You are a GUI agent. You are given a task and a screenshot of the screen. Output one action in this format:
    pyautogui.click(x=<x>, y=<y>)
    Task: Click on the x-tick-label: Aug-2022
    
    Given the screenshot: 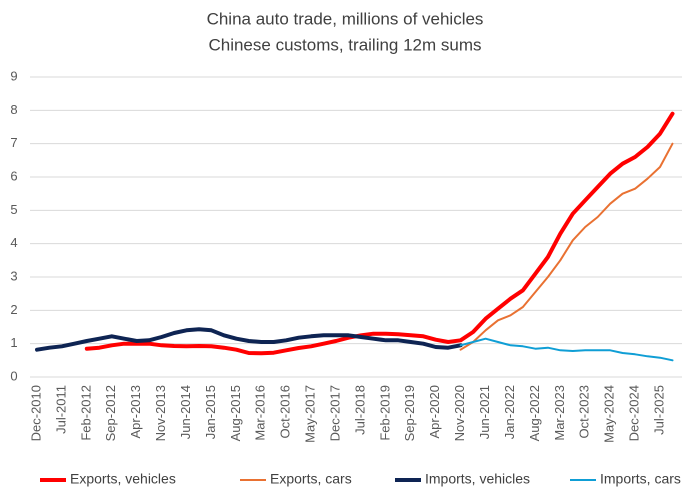 What is the action you would take?
    pyautogui.click(x=534, y=413)
    